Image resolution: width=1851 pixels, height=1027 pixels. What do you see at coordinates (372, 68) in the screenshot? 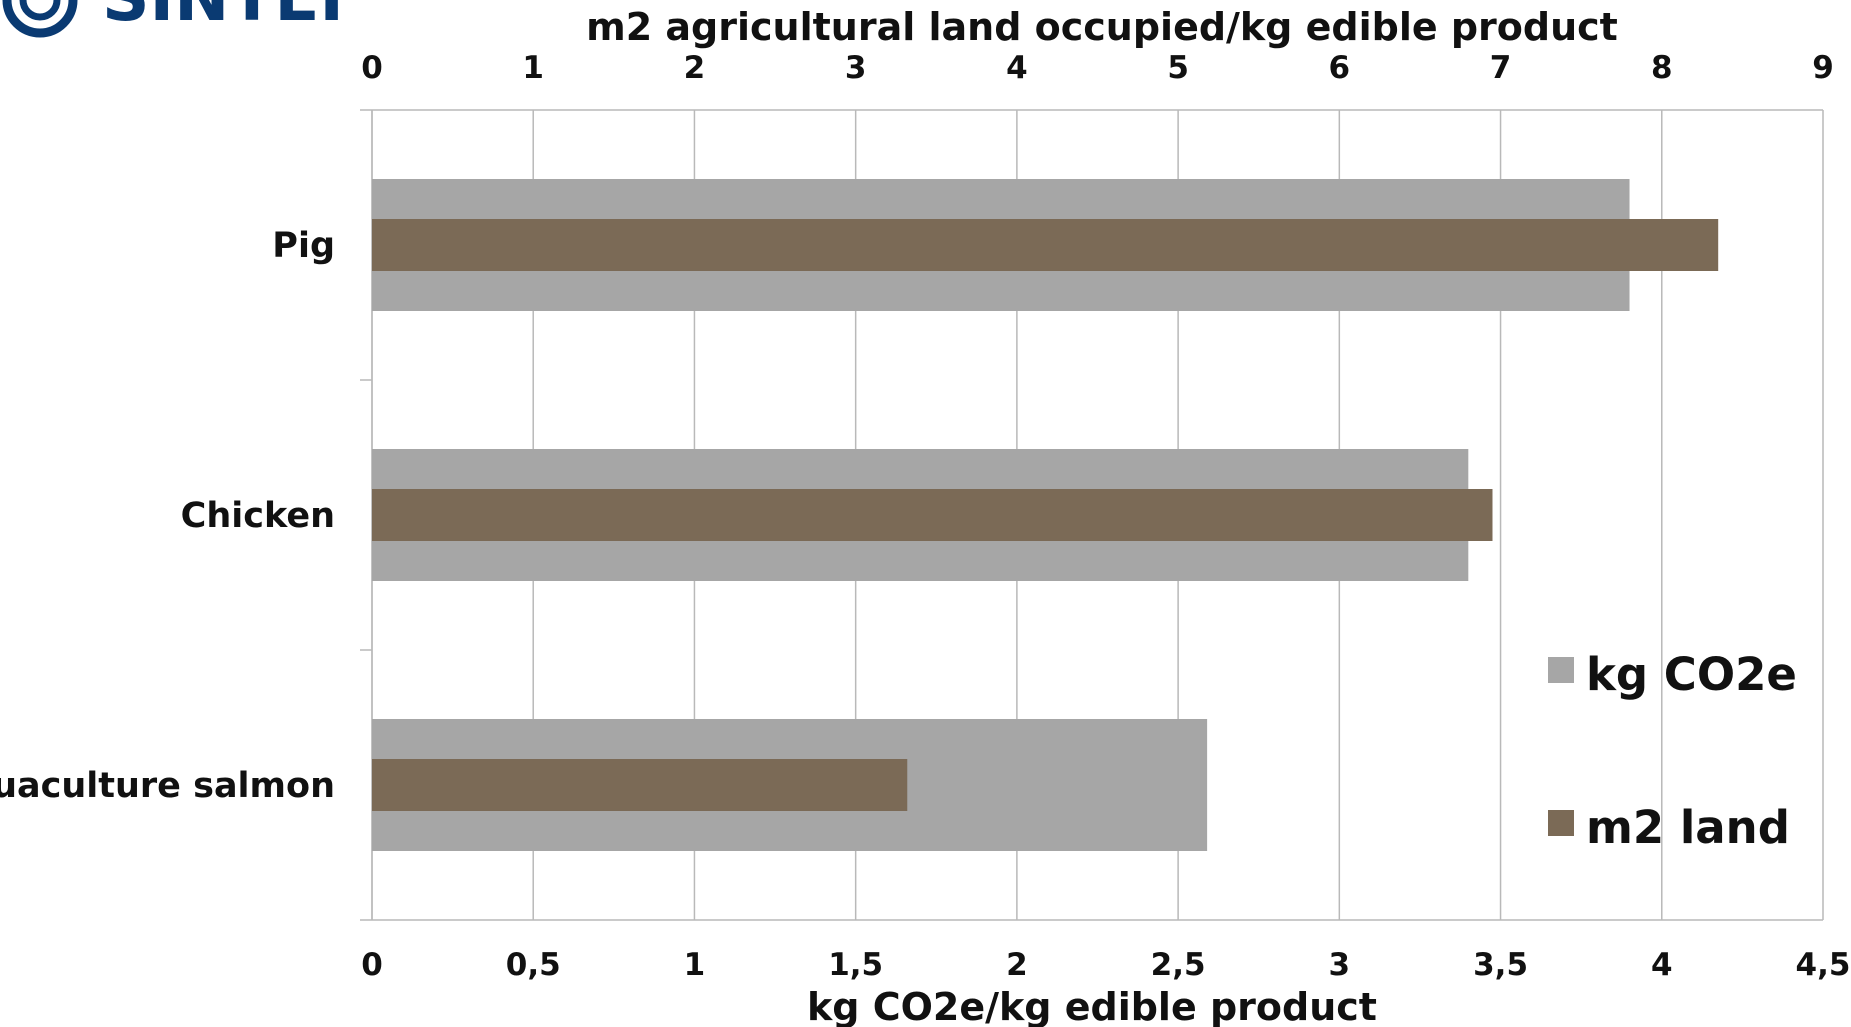
I see `top-tick-label: 0` at bounding box center [372, 68].